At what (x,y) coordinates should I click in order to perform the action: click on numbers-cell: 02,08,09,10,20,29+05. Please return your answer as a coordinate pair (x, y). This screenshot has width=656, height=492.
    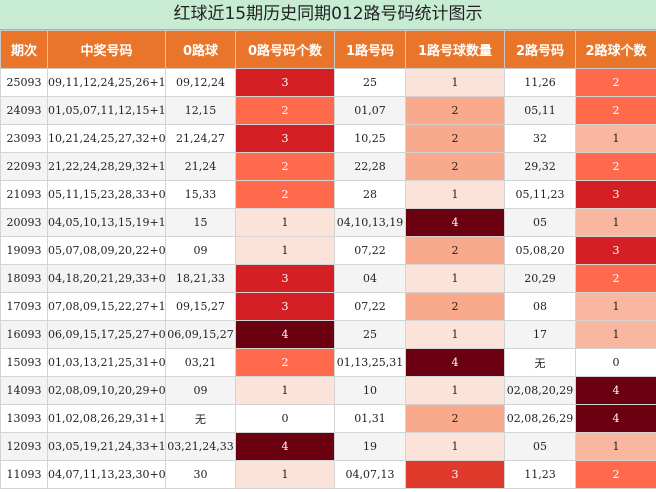
    Looking at the image, I should click on (106, 390).